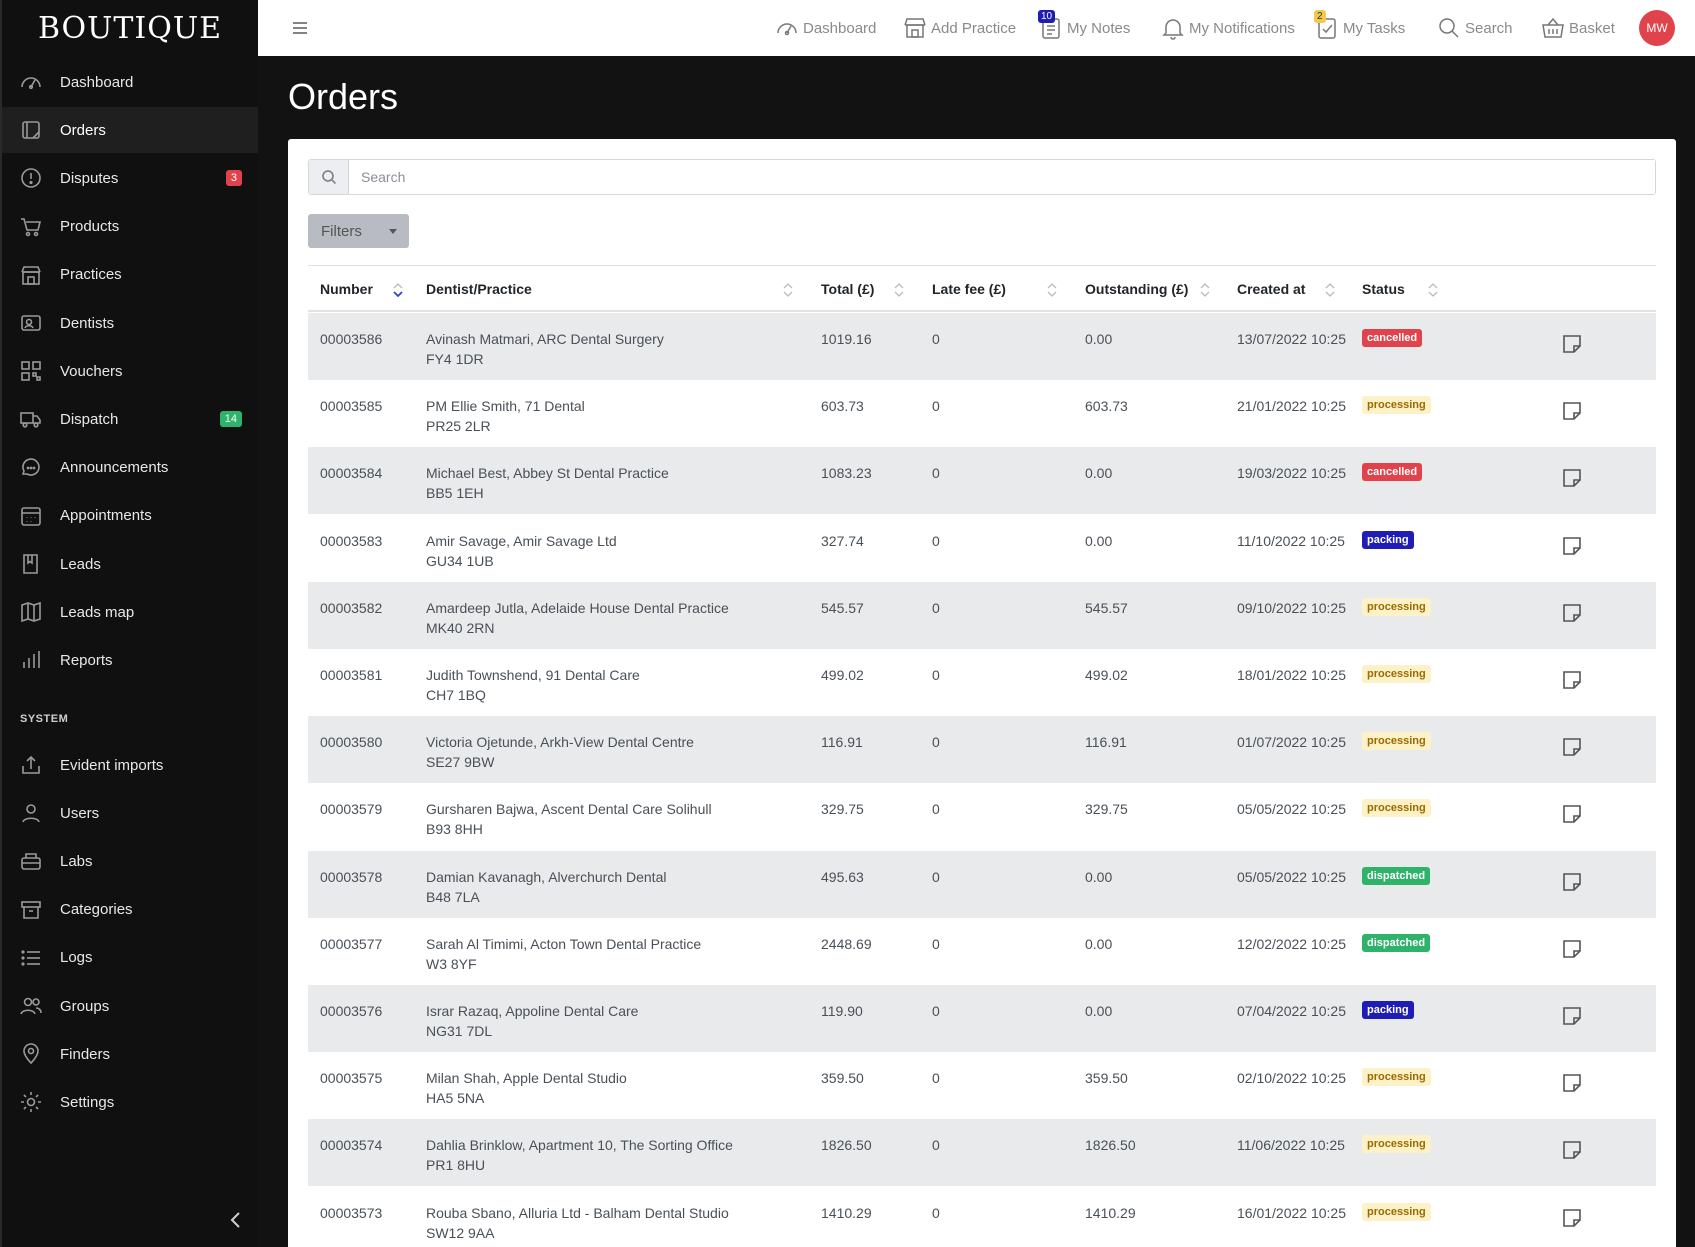 The image size is (1695, 1247). Describe the element at coordinates (130, 275) in the screenshot. I see `sidebar-item-practices: Practices` at that location.